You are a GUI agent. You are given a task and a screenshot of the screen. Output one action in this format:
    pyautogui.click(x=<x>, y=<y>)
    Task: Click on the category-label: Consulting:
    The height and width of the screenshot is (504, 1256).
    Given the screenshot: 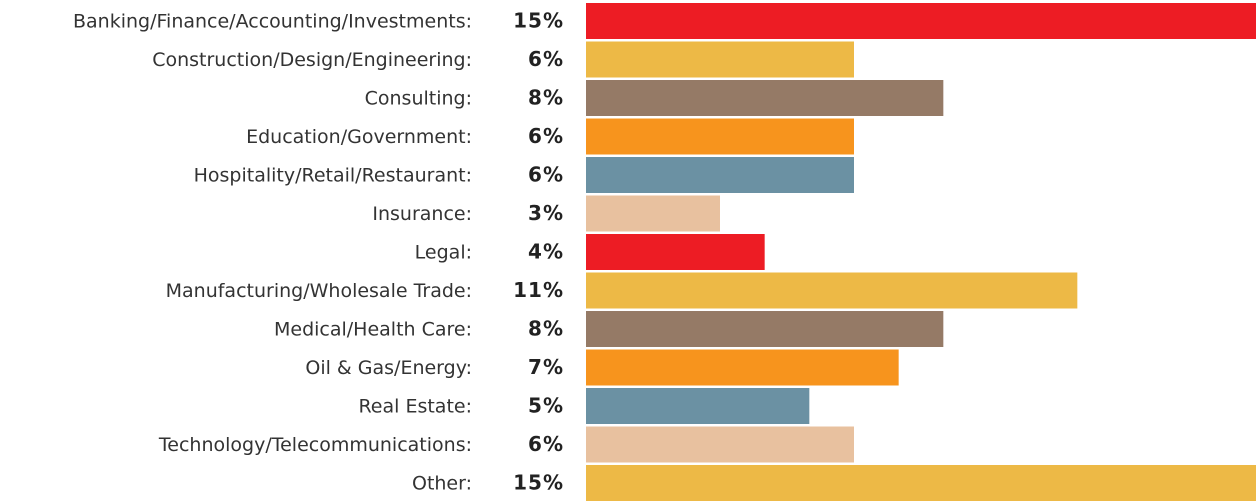 What is the action you would take?
    pyautogui.click(x=418, y=99)
    